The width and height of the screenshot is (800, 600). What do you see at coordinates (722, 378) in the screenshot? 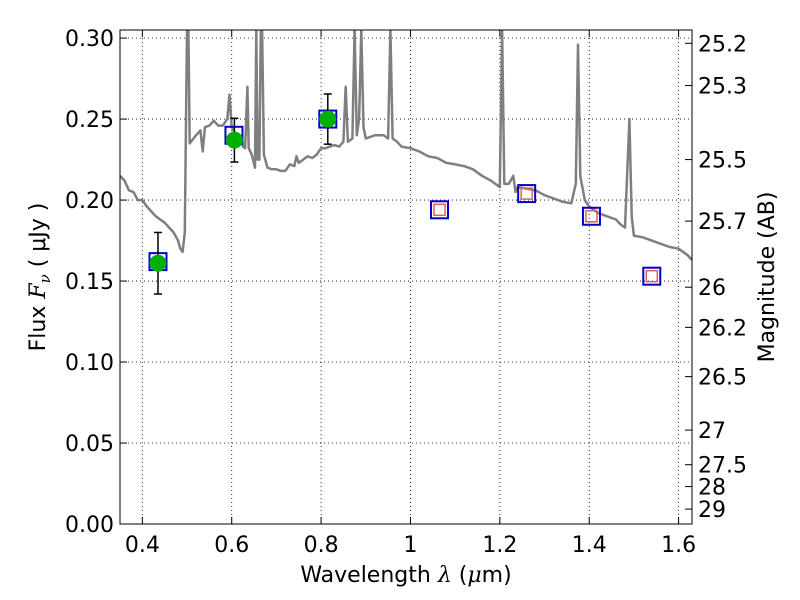
I see `y2-tick-label: 26.5` at bounding box center [722, 378].